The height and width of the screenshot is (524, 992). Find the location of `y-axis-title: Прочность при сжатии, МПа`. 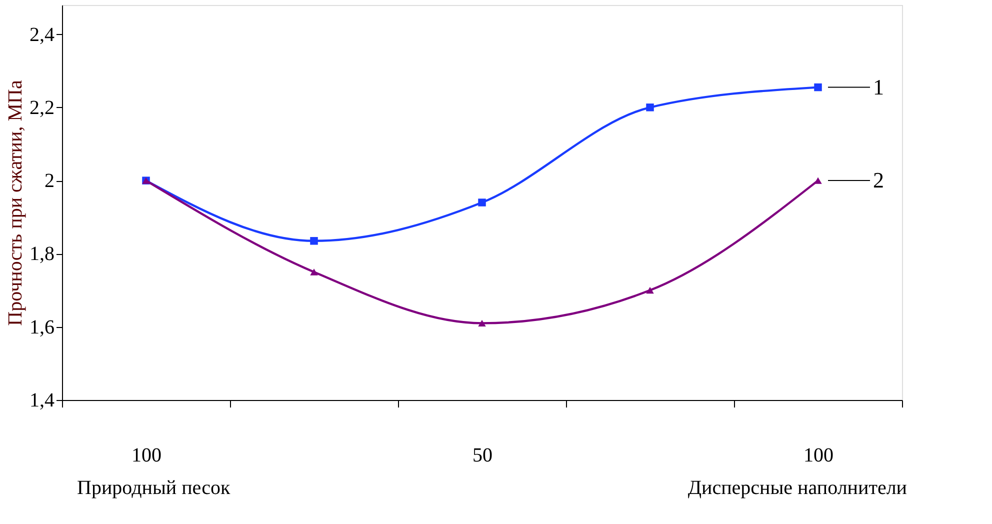

y-axis-title: Прочность при сжатии, МПа is located at coordinates (15, 203).